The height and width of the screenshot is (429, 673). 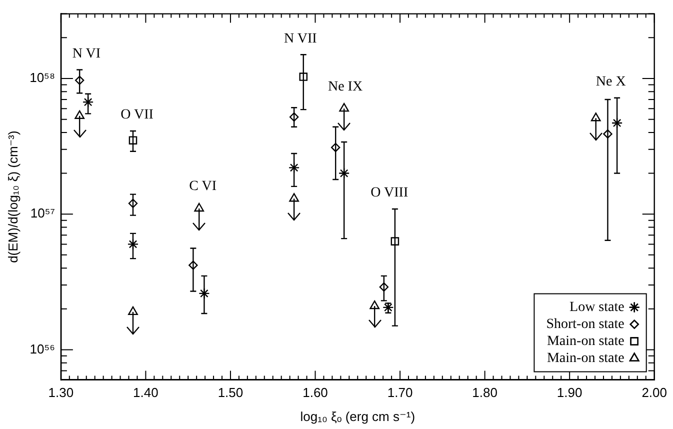 What do you see at coordinates (358, 416) in the screenshot?
I see `x-axis-title: log₁₀ ξₒ (erg cm s⁻¹)` at bounding box center [358, 416].